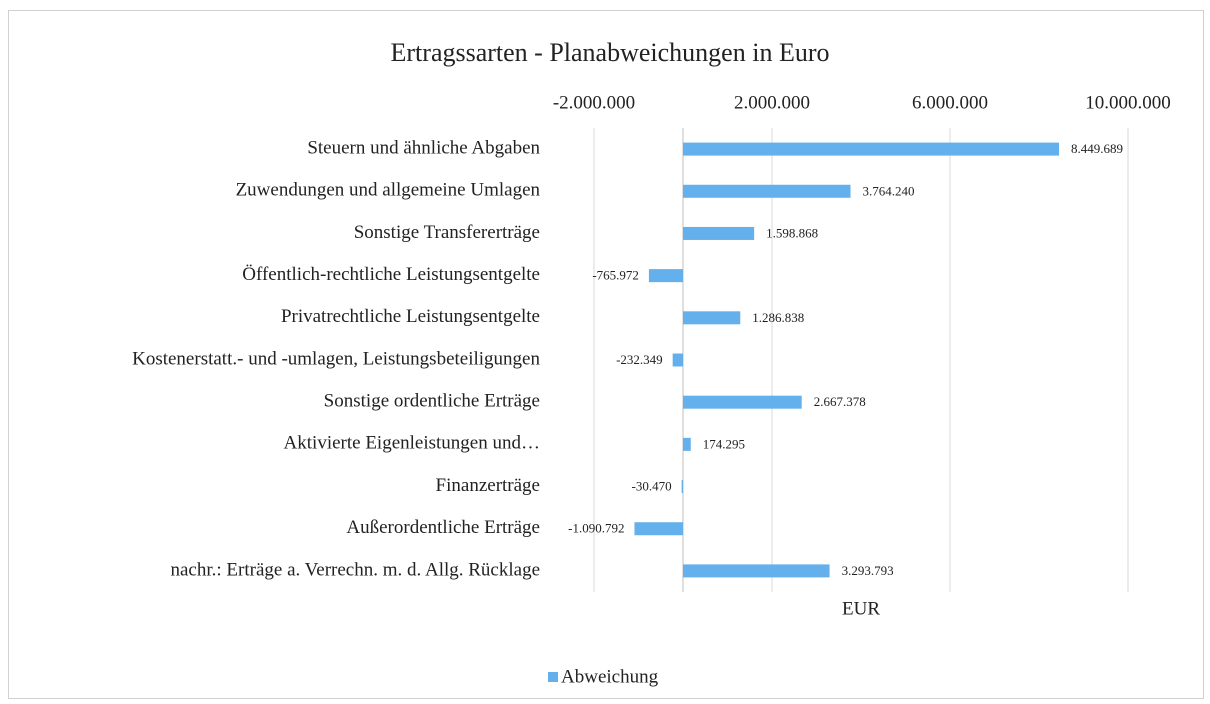  What do you see at coordinates (432, 401) in the screenshot?
I see `y-tick-label: Sonstige ordentliche Erträge` at bounding box center [432, 401].